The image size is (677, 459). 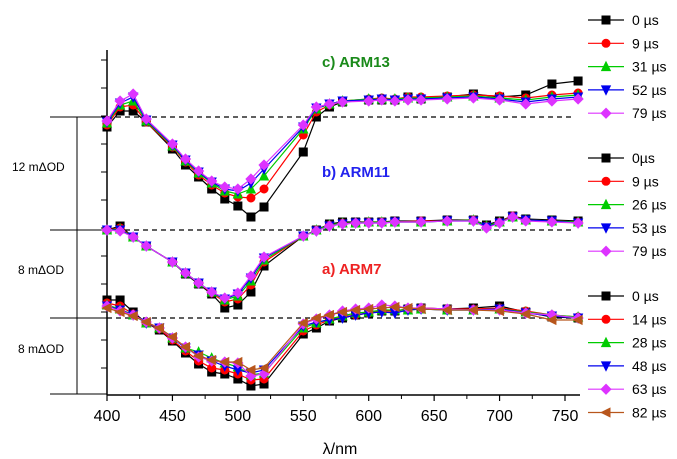 What do you see at coordinates (41, 270) in the screenshot?
I see `scale-label-2: 8 mΔOD` at bounding box center [41, 270].